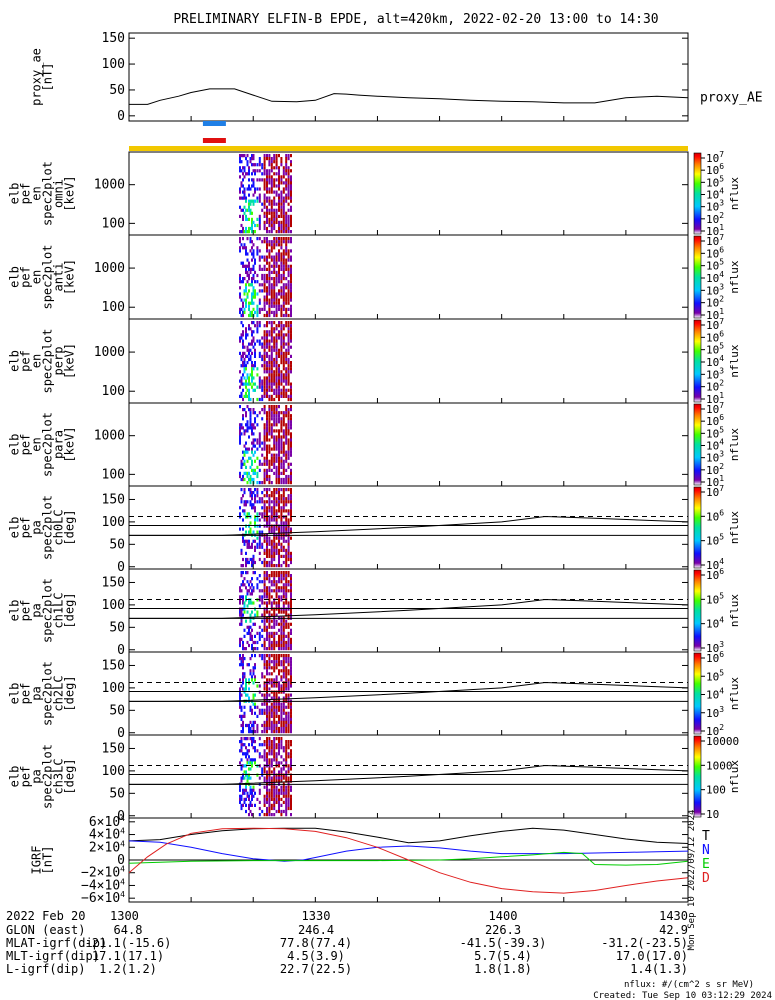  I want to click on y-axis-label-line: [nT], so click(48, 860).